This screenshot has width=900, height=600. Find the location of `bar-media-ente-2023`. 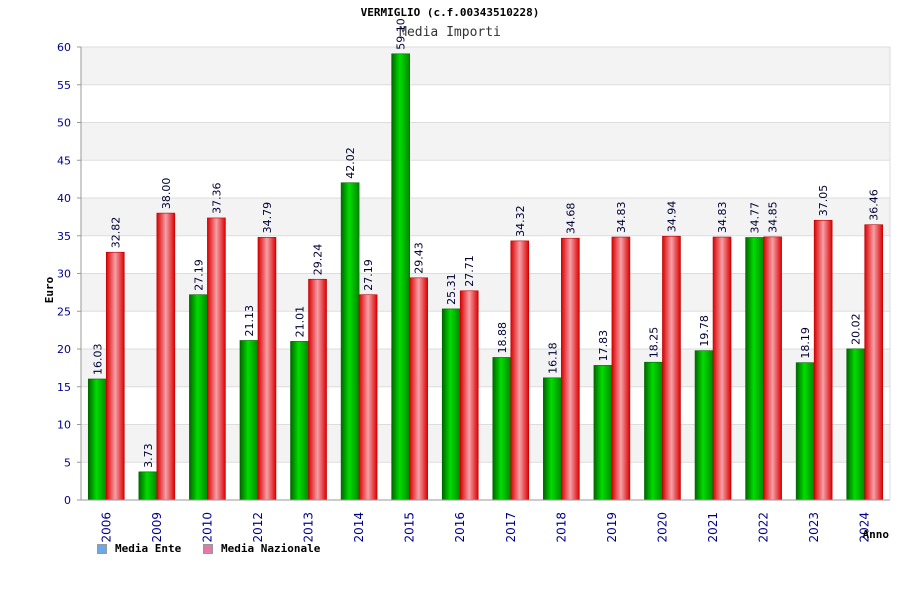

bar-media-ente-2023 is located at coordinates (805, 431).